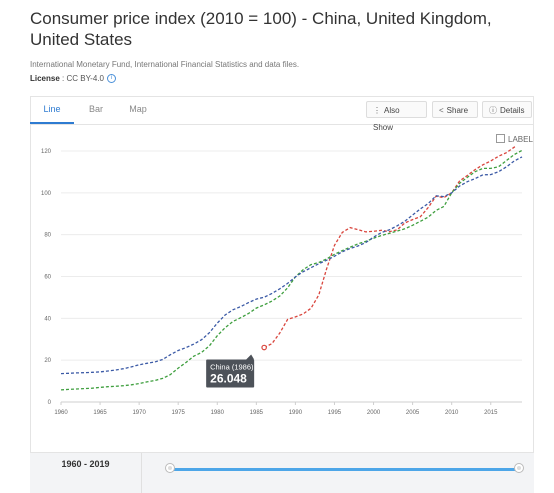 The height and width of the screenshot is (493, 554). What do you see at coordinates (100, 413) in the screenshot?
I see `x-tick-label: 1965` at bounding box center [100, 413].